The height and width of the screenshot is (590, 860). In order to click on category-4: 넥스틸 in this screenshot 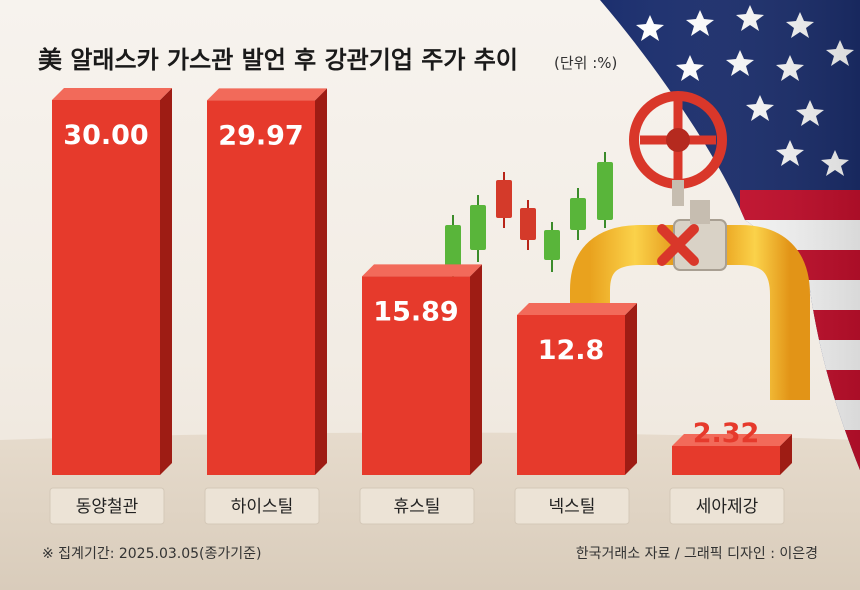, I will do `click(572, 506)`.